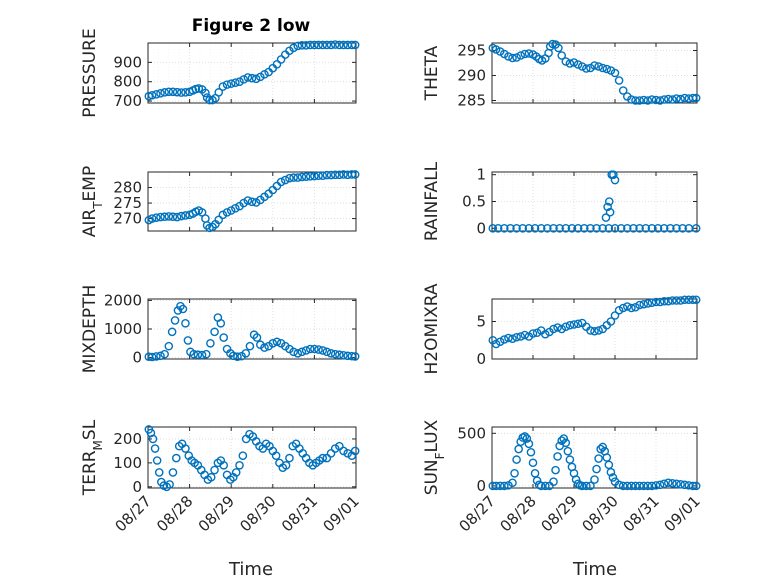  Describe the element at coordinates (127, 219) in the screenshot. I see `y-tick-label: 270` at that location.